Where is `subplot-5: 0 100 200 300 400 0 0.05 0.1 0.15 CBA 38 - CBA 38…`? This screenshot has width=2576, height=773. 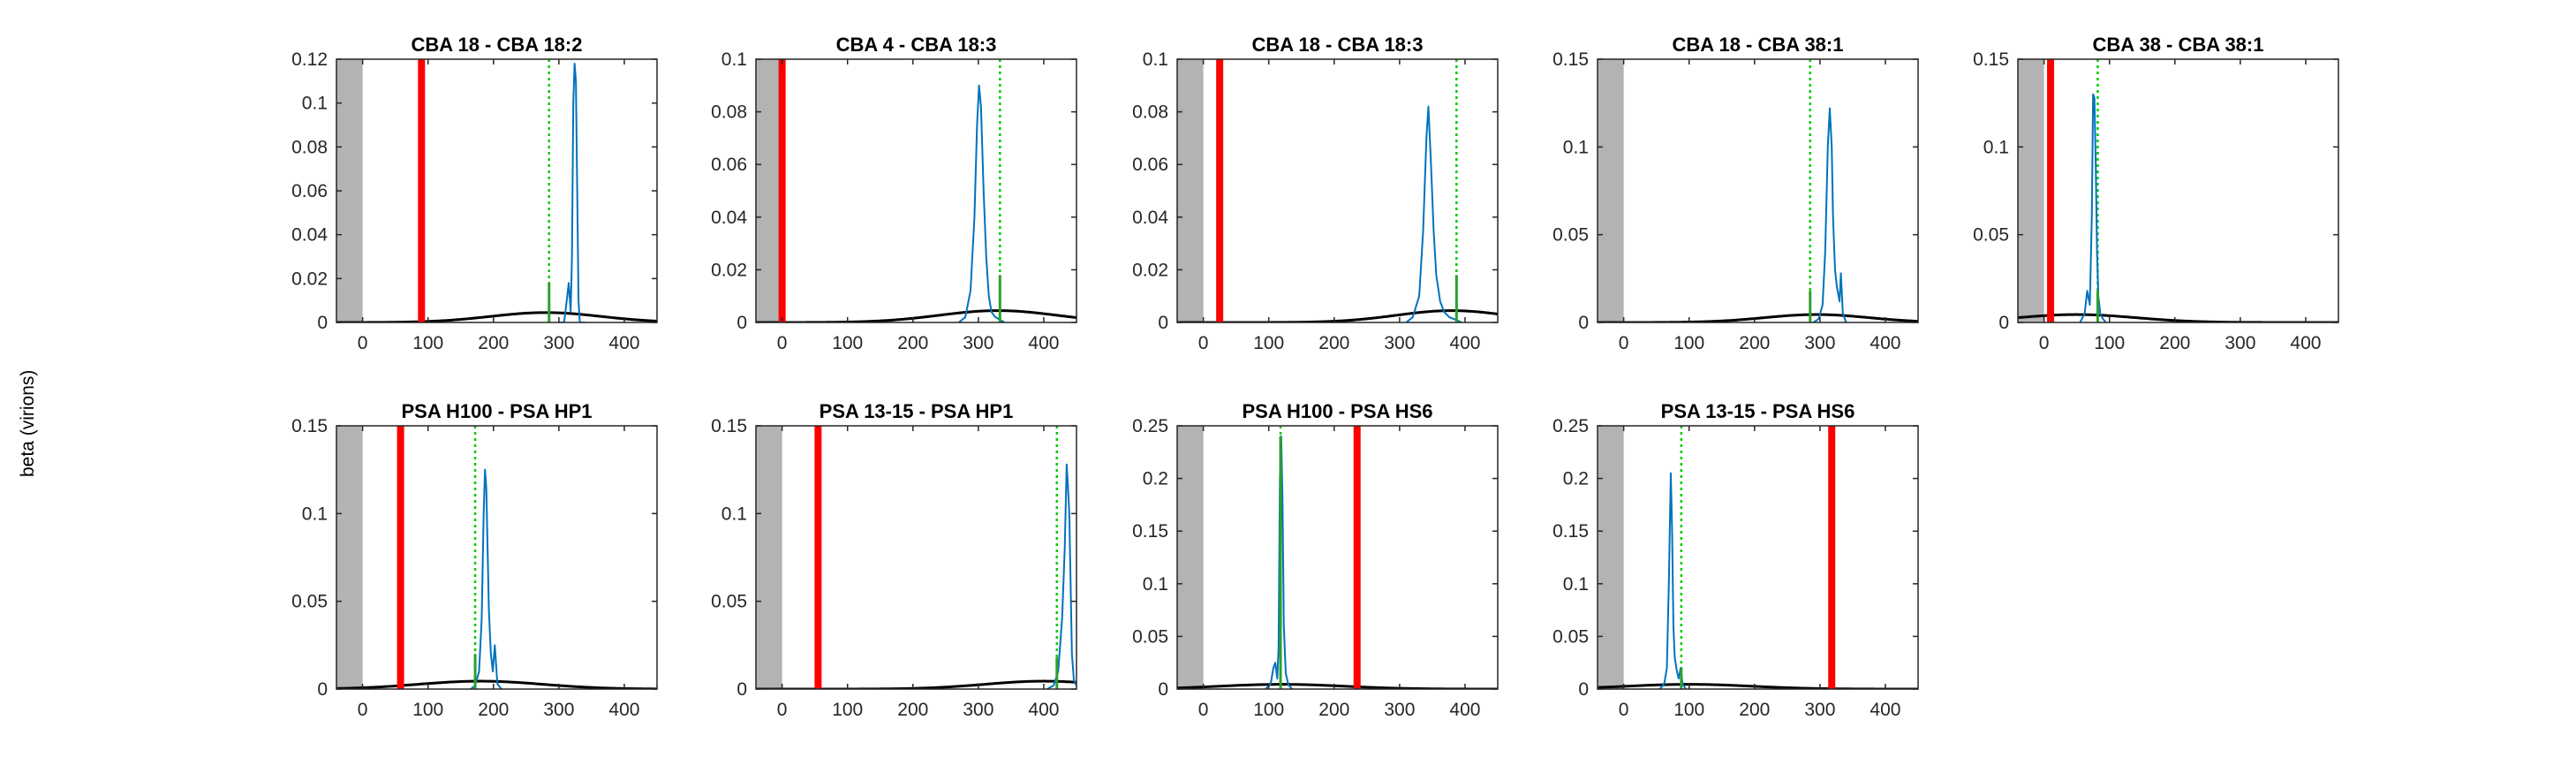
subplot-5: 0 100 200 300 400 0 0.05 0.1 0.15 CBA 38 - CBA 38… is located at coordinates (2156, 193).